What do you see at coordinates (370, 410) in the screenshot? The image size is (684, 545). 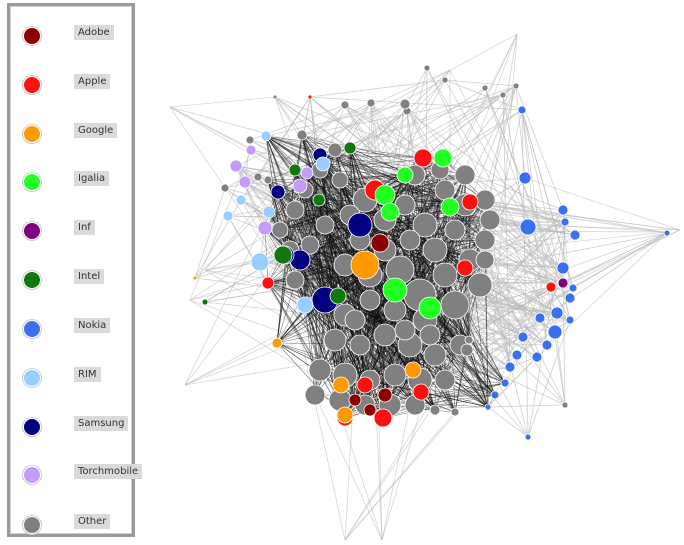 I see `network-node-adobe` at bounding box center [370, 410].